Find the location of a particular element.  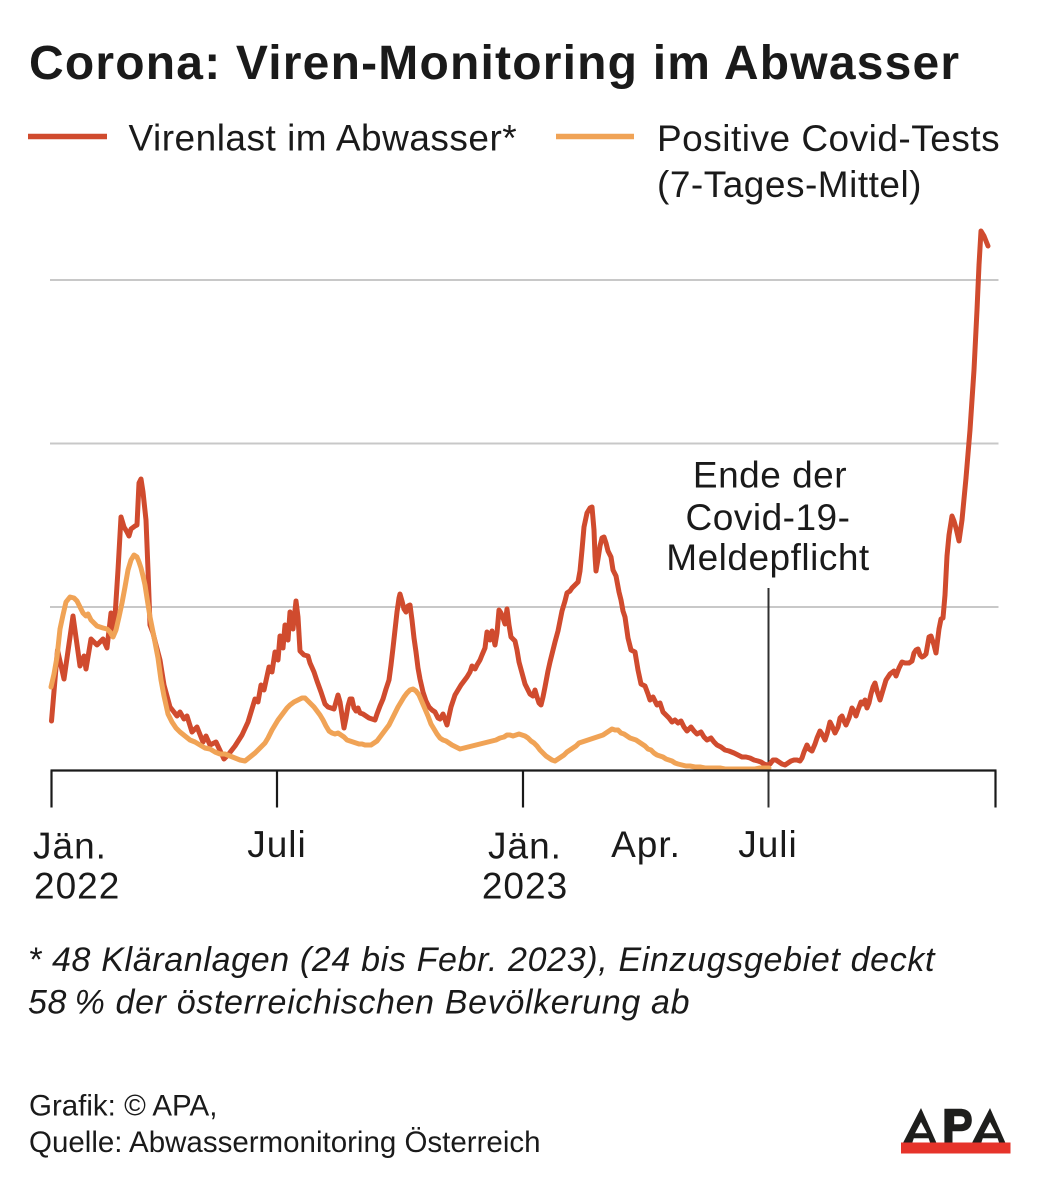

svg-text:Quelle: Abwassermonitoring Öst: Quelle: Abwassermonitoring Österreich is located at coordinates (285, 1142).